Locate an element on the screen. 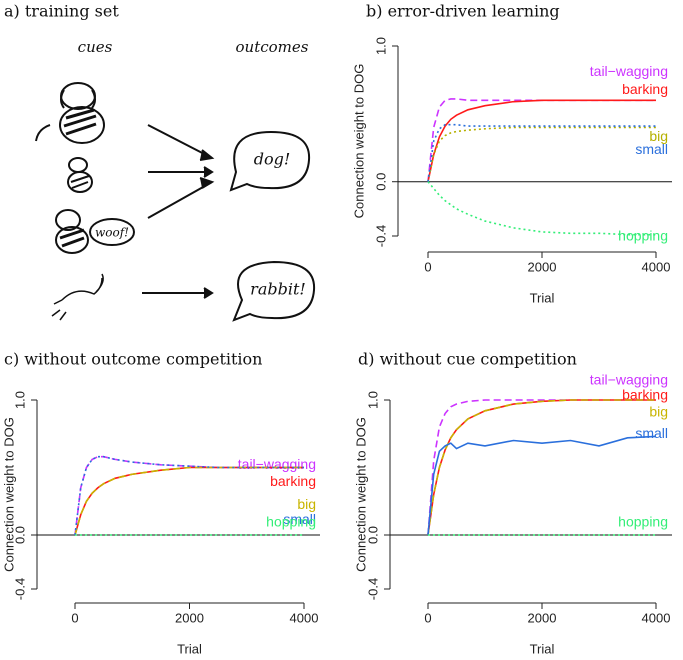  cues-label: cues is located at coordinates (95, 47).